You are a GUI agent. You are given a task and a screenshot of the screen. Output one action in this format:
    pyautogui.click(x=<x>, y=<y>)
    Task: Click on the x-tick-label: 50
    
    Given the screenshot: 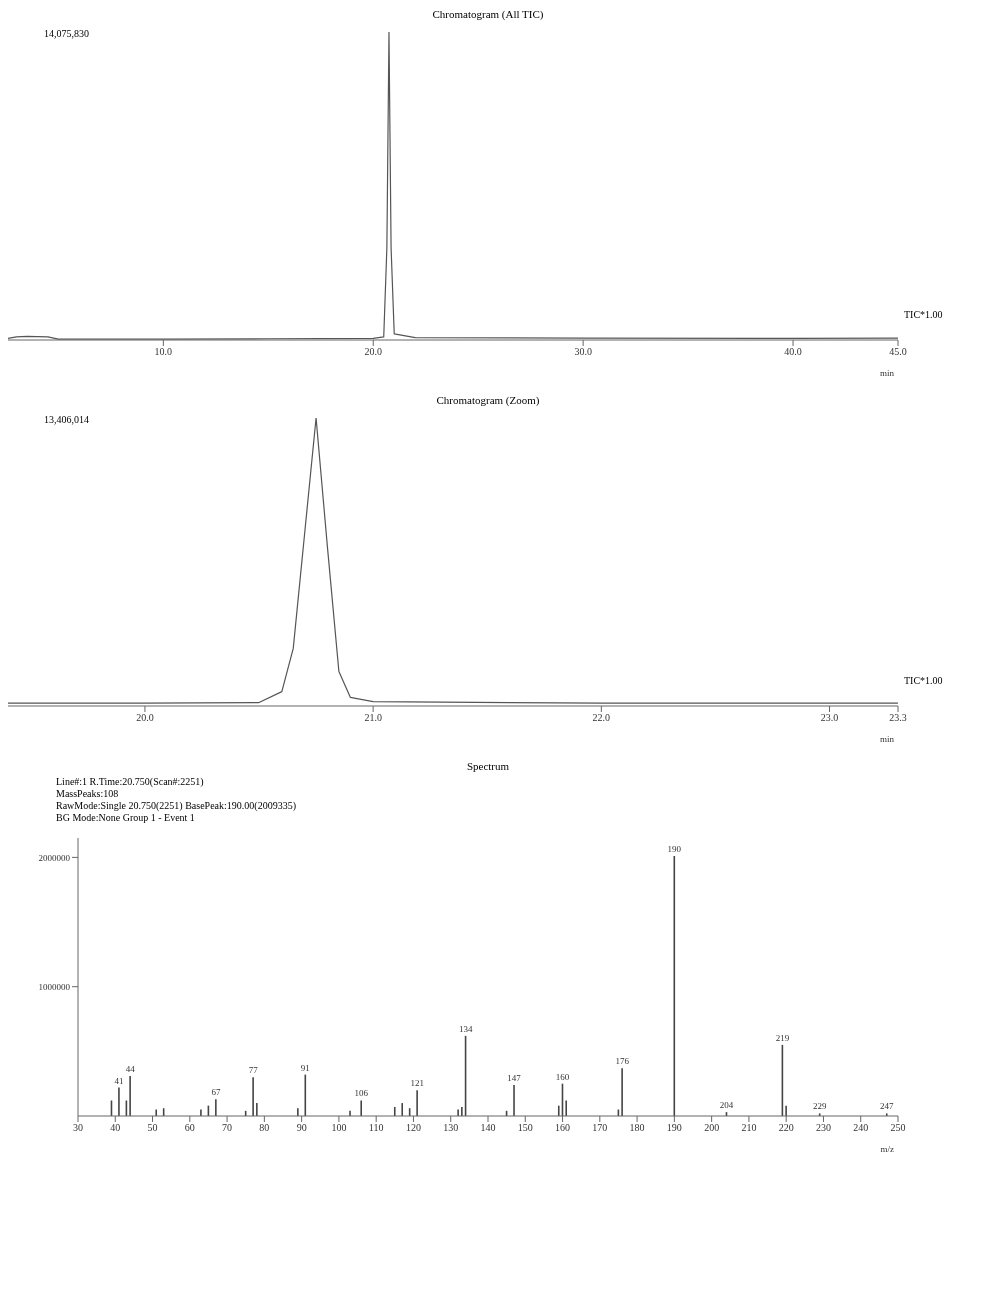 What is the action you would take?
    pyautogui.click(x=152, y=1128)
    